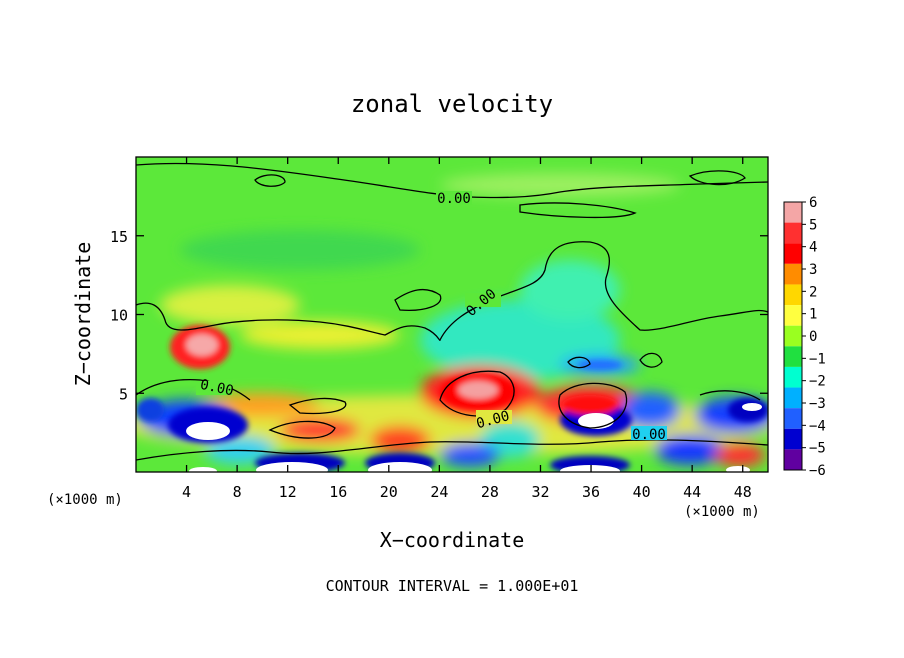 This screenshot has width=904, height=658. I want to click on core-white-left, so click(208, 431).